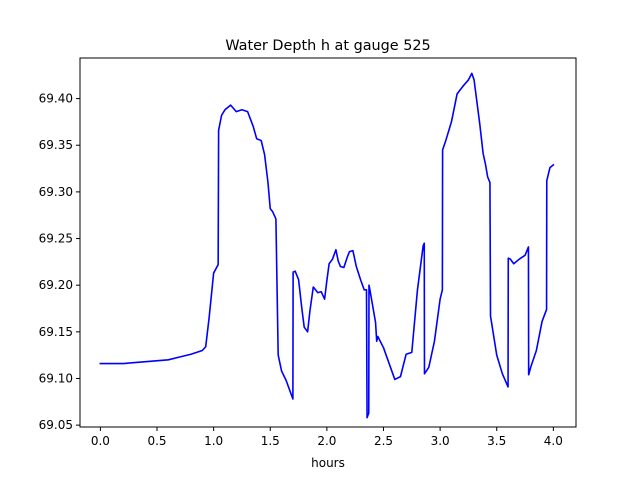  Describe the element at coordinates (383, 441) in the screenshot. I see `x-tick-label: 2.5` at that location.